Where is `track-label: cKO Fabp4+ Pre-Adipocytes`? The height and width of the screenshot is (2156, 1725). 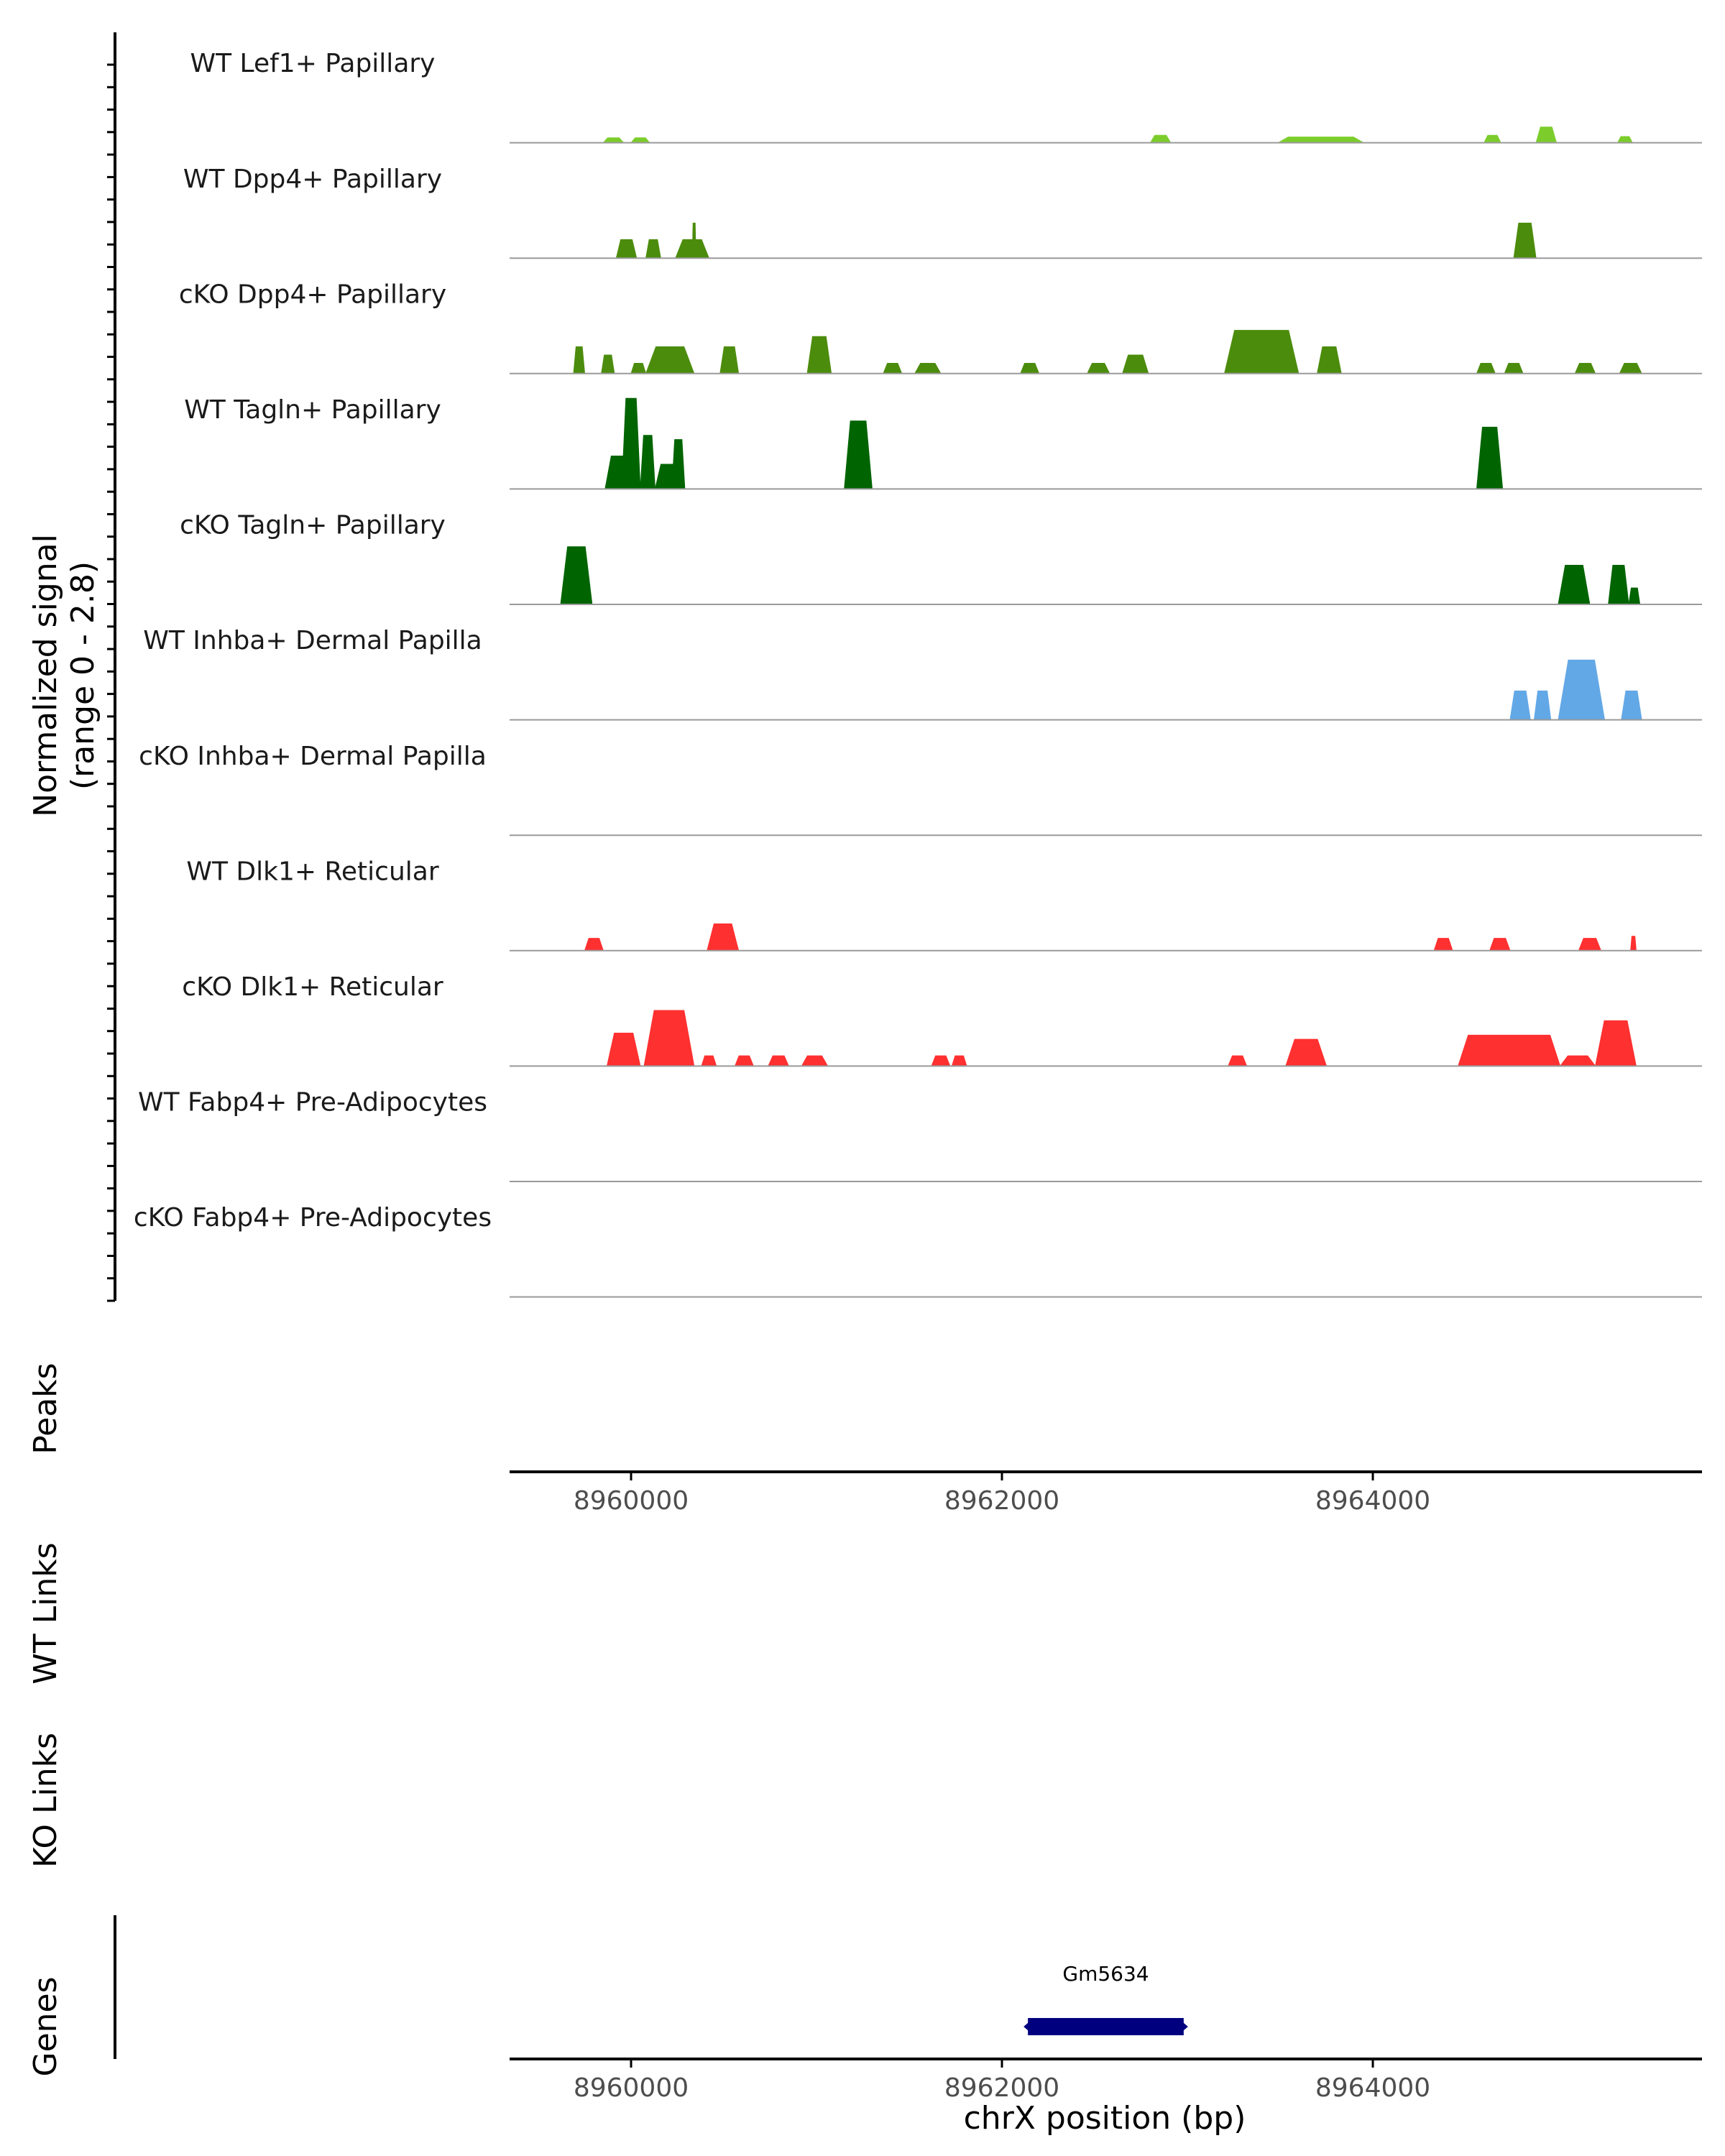
track-label: cKO Fabp4+ Pre-Adipocytes is located at coordinates (313, 1218).